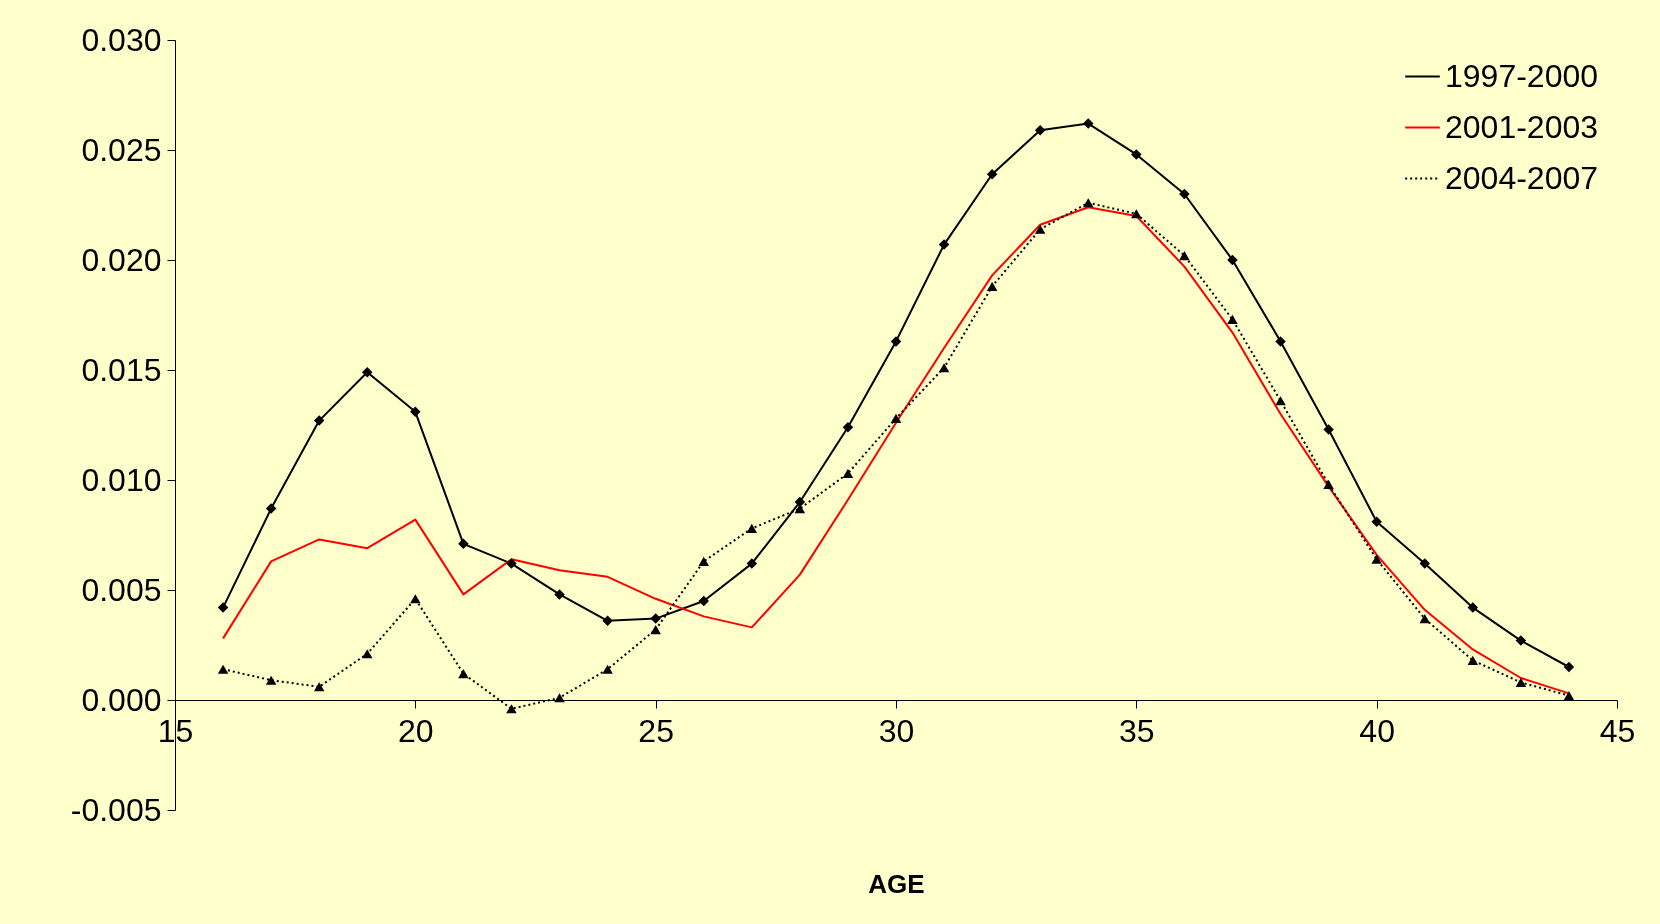 This screenshot has height=924, width=1660. What do you see at coordinates (121, 589) in the screenshot?
I see `y-tick-label: 0.005` at bounding box center [121, 589].